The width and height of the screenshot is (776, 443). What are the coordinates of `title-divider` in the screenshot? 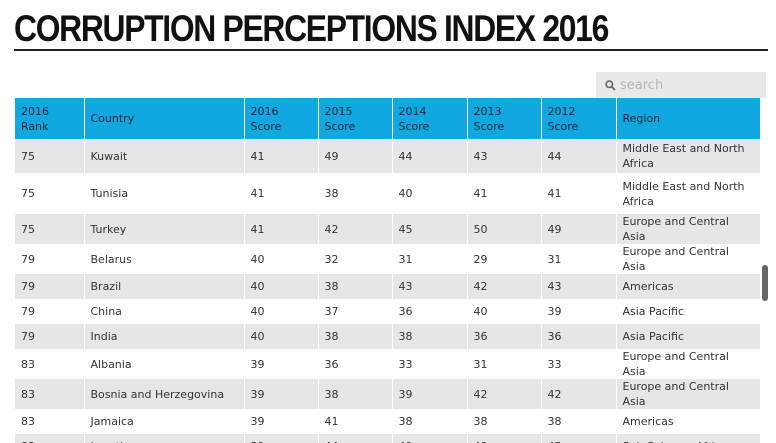 It's located at (391, 50).